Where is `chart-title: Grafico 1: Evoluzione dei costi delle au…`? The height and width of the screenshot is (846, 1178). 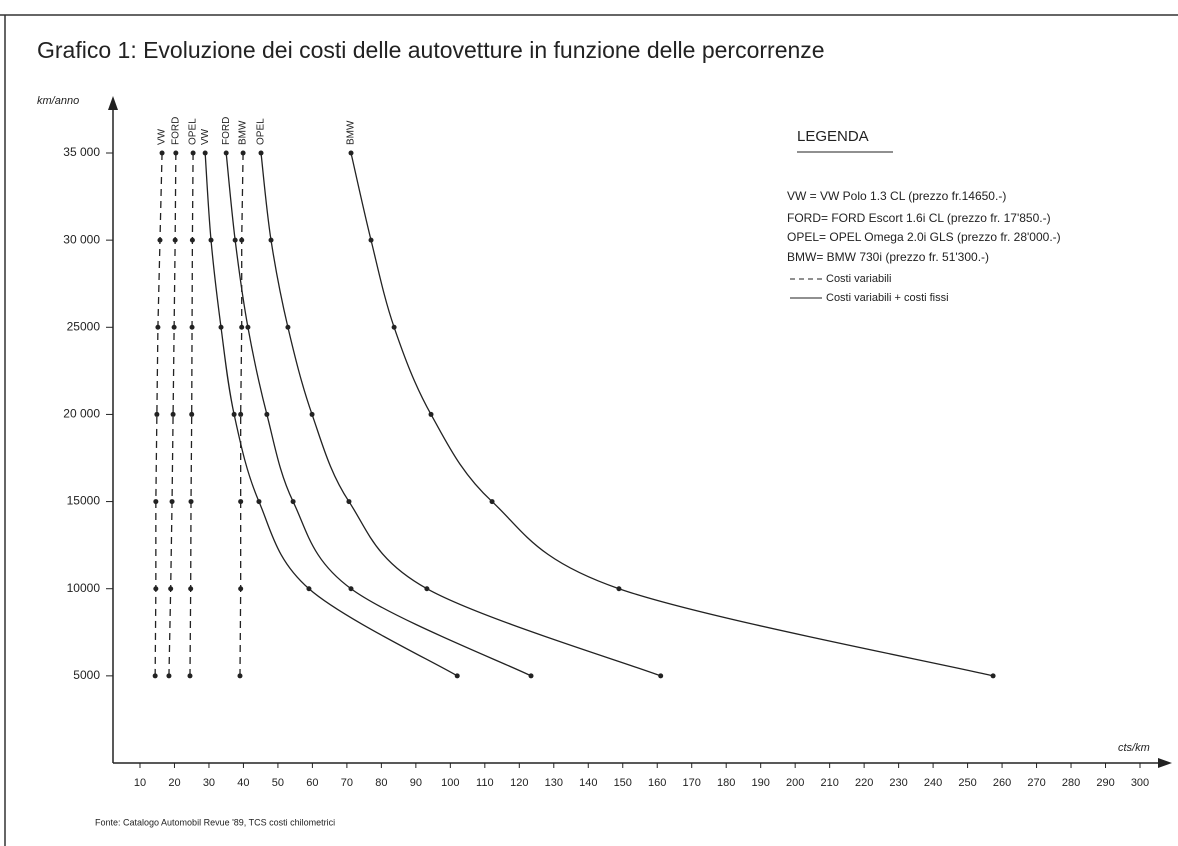
chart-title: Grafico 1: Evoluzione dei costi delle au… is located at coordinates (431, 50).